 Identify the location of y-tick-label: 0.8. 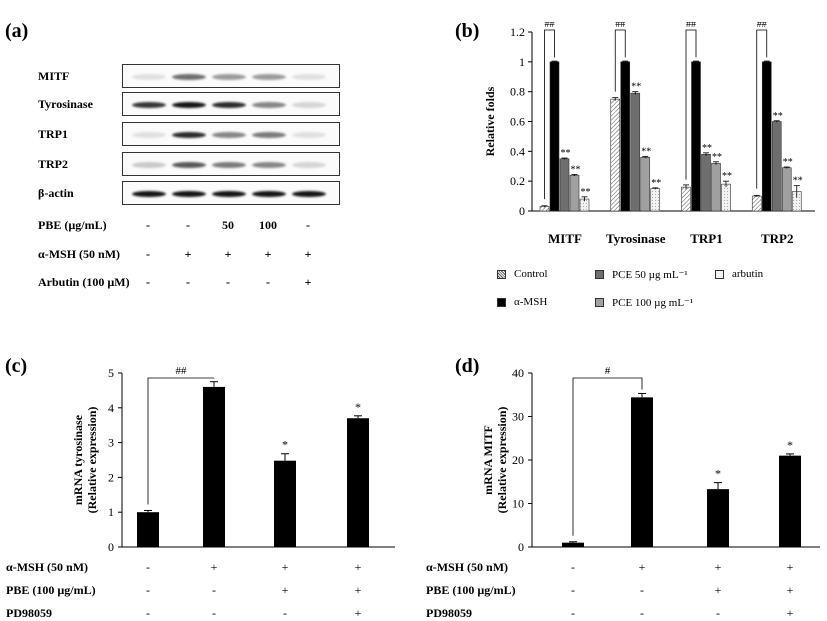
(517, 92).